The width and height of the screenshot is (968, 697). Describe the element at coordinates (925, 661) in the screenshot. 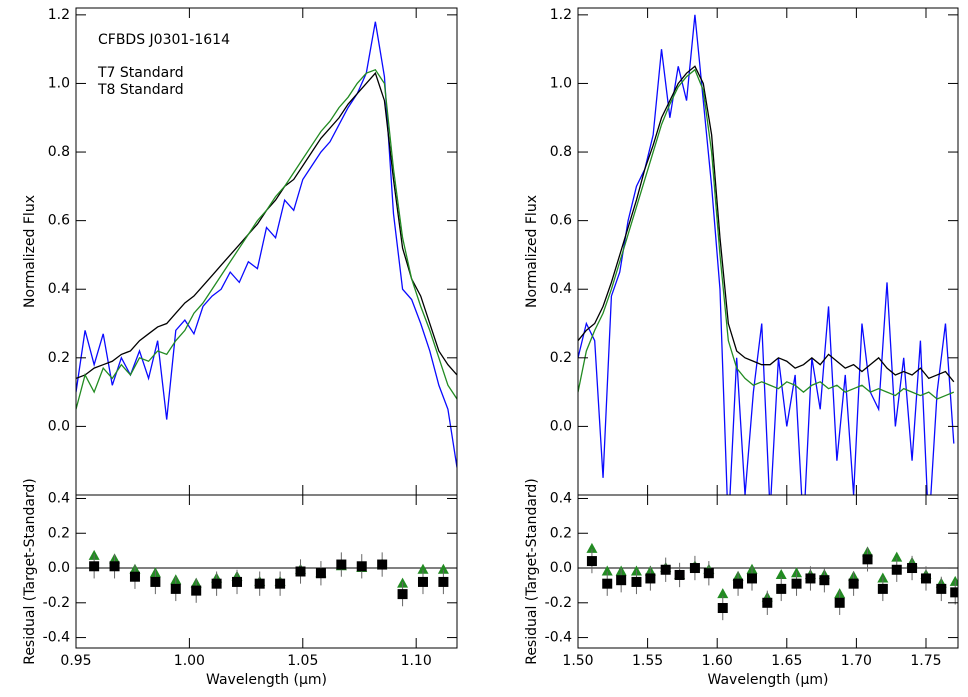

I see `x-tick-label: 1.75` at that location.